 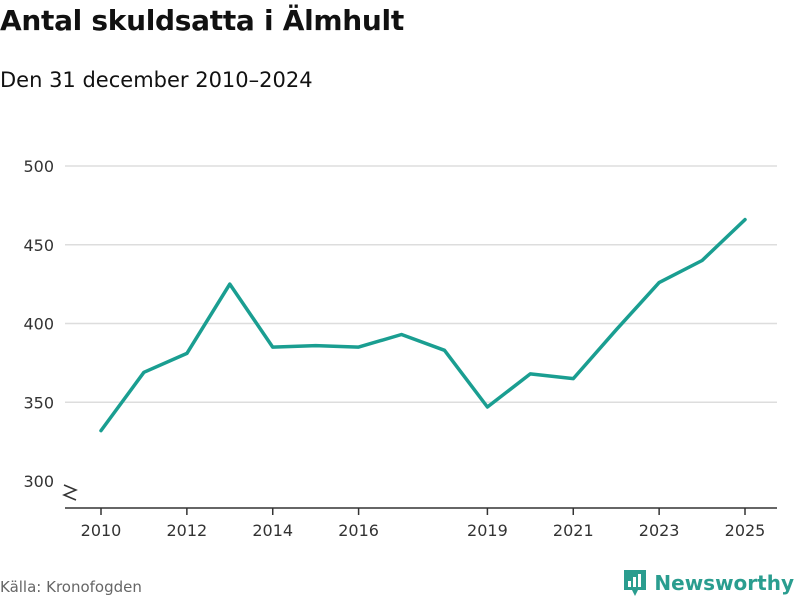 What do you see at coordinates (38, 402) in the screenshot?
I see `y-tick-label: 350` at bounding box center [38, 402].